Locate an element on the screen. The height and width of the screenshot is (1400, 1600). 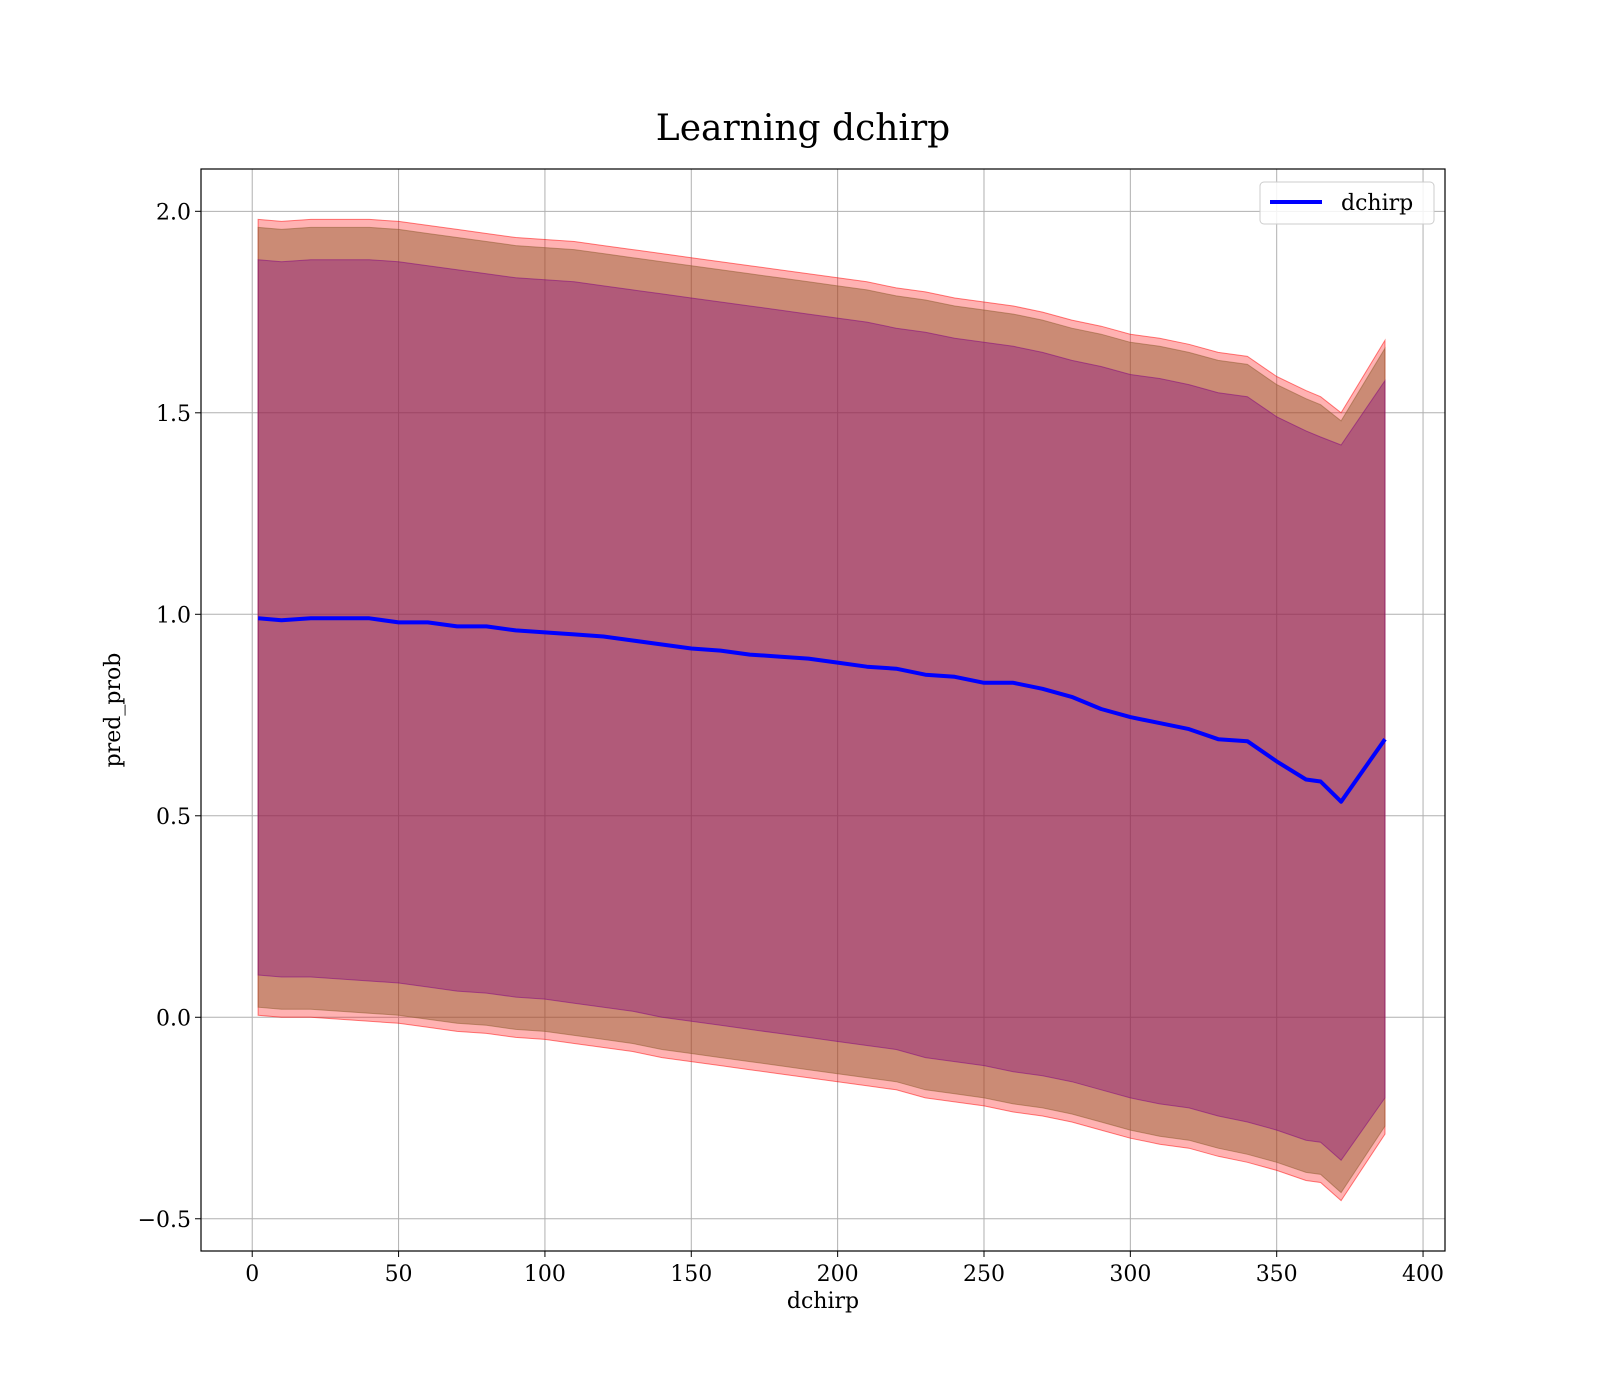
x-tick-label-2: 100 is located at coordinates (545, 1274).